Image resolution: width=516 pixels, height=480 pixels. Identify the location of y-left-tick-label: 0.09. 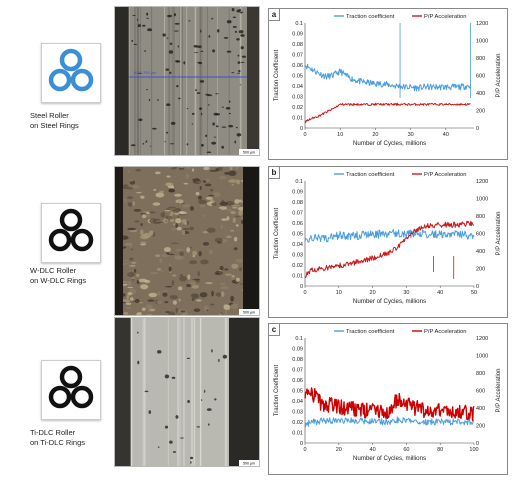
(297, 350).